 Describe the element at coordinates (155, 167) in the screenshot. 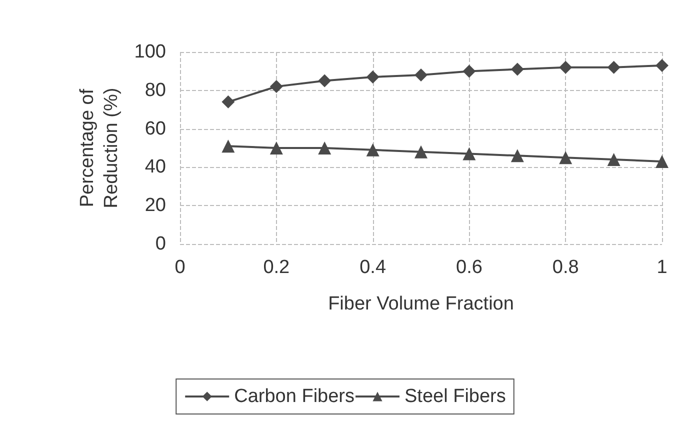

I see `y-tick-label: 40` at that location.